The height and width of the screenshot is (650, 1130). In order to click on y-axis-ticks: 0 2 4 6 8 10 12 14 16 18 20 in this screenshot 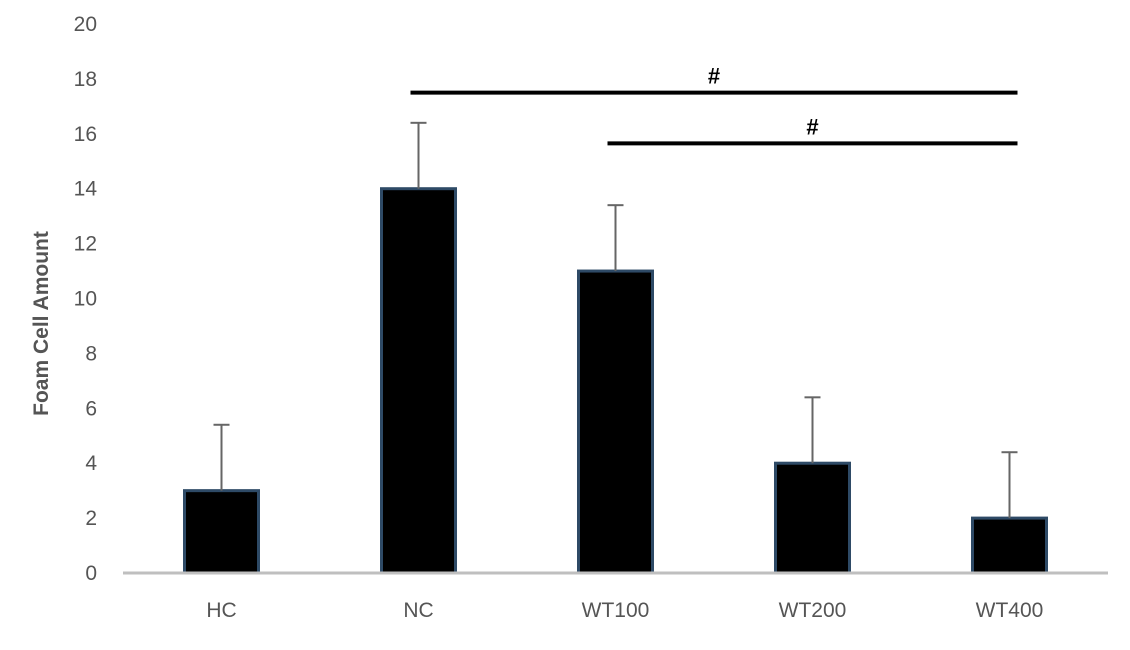, I will do `click(86, 299)`.